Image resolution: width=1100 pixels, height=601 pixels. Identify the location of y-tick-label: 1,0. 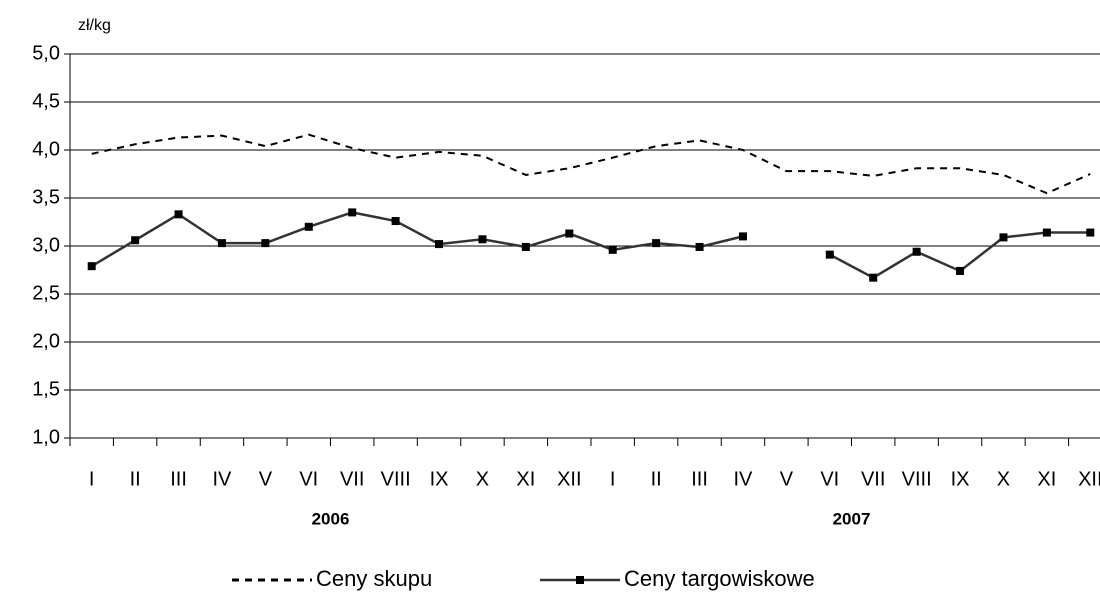
(46, 437).